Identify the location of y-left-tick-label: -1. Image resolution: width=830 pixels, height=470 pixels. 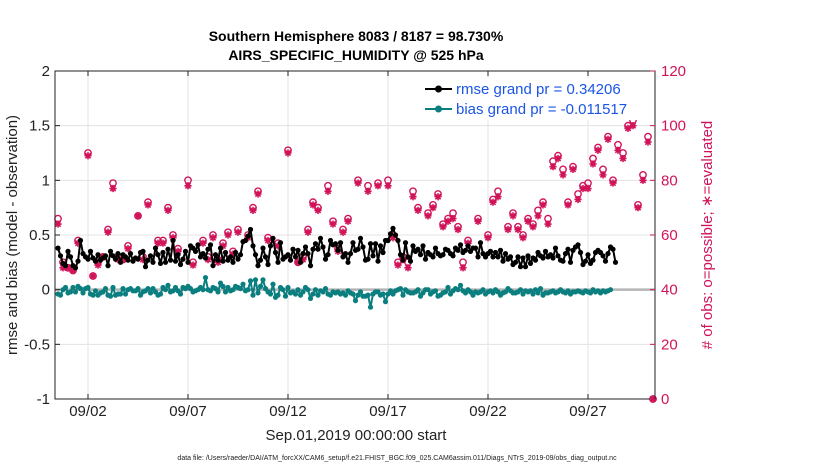
(43, 399).